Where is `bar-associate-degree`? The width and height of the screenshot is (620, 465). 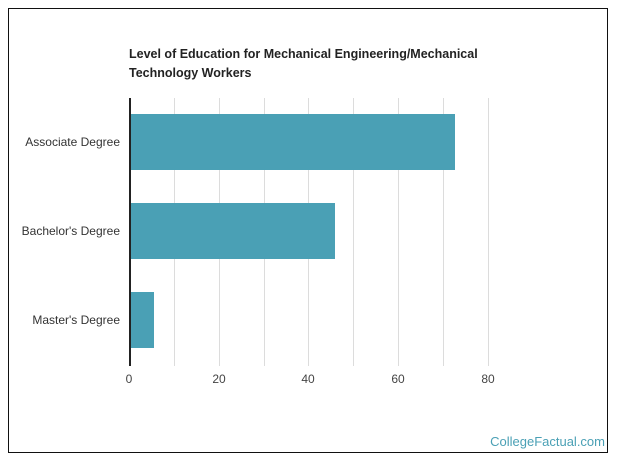 bar-associate-degree is located at coordinates (292, 142).